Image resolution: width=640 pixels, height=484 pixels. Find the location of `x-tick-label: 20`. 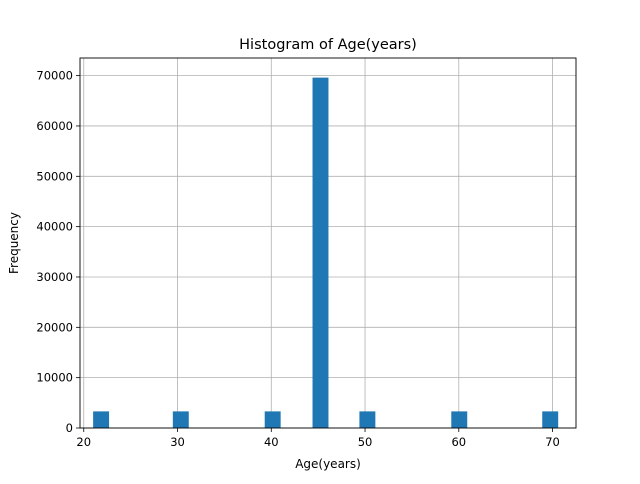

x-tick-label: 20 is located at coordinates (83, 442).